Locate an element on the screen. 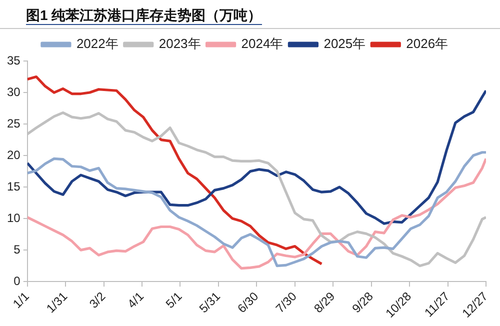 This screenshot has height=326, width=500. x-tick-label: 6/30 is located at coordinates (248, 302).